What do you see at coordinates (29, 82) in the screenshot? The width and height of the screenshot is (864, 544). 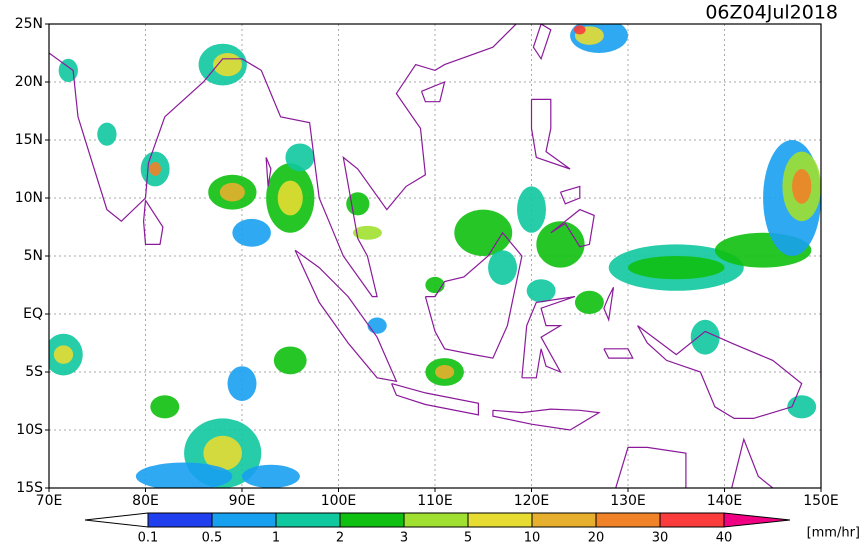 I see `lat-label: 20N` at bounding box center [29, 82].